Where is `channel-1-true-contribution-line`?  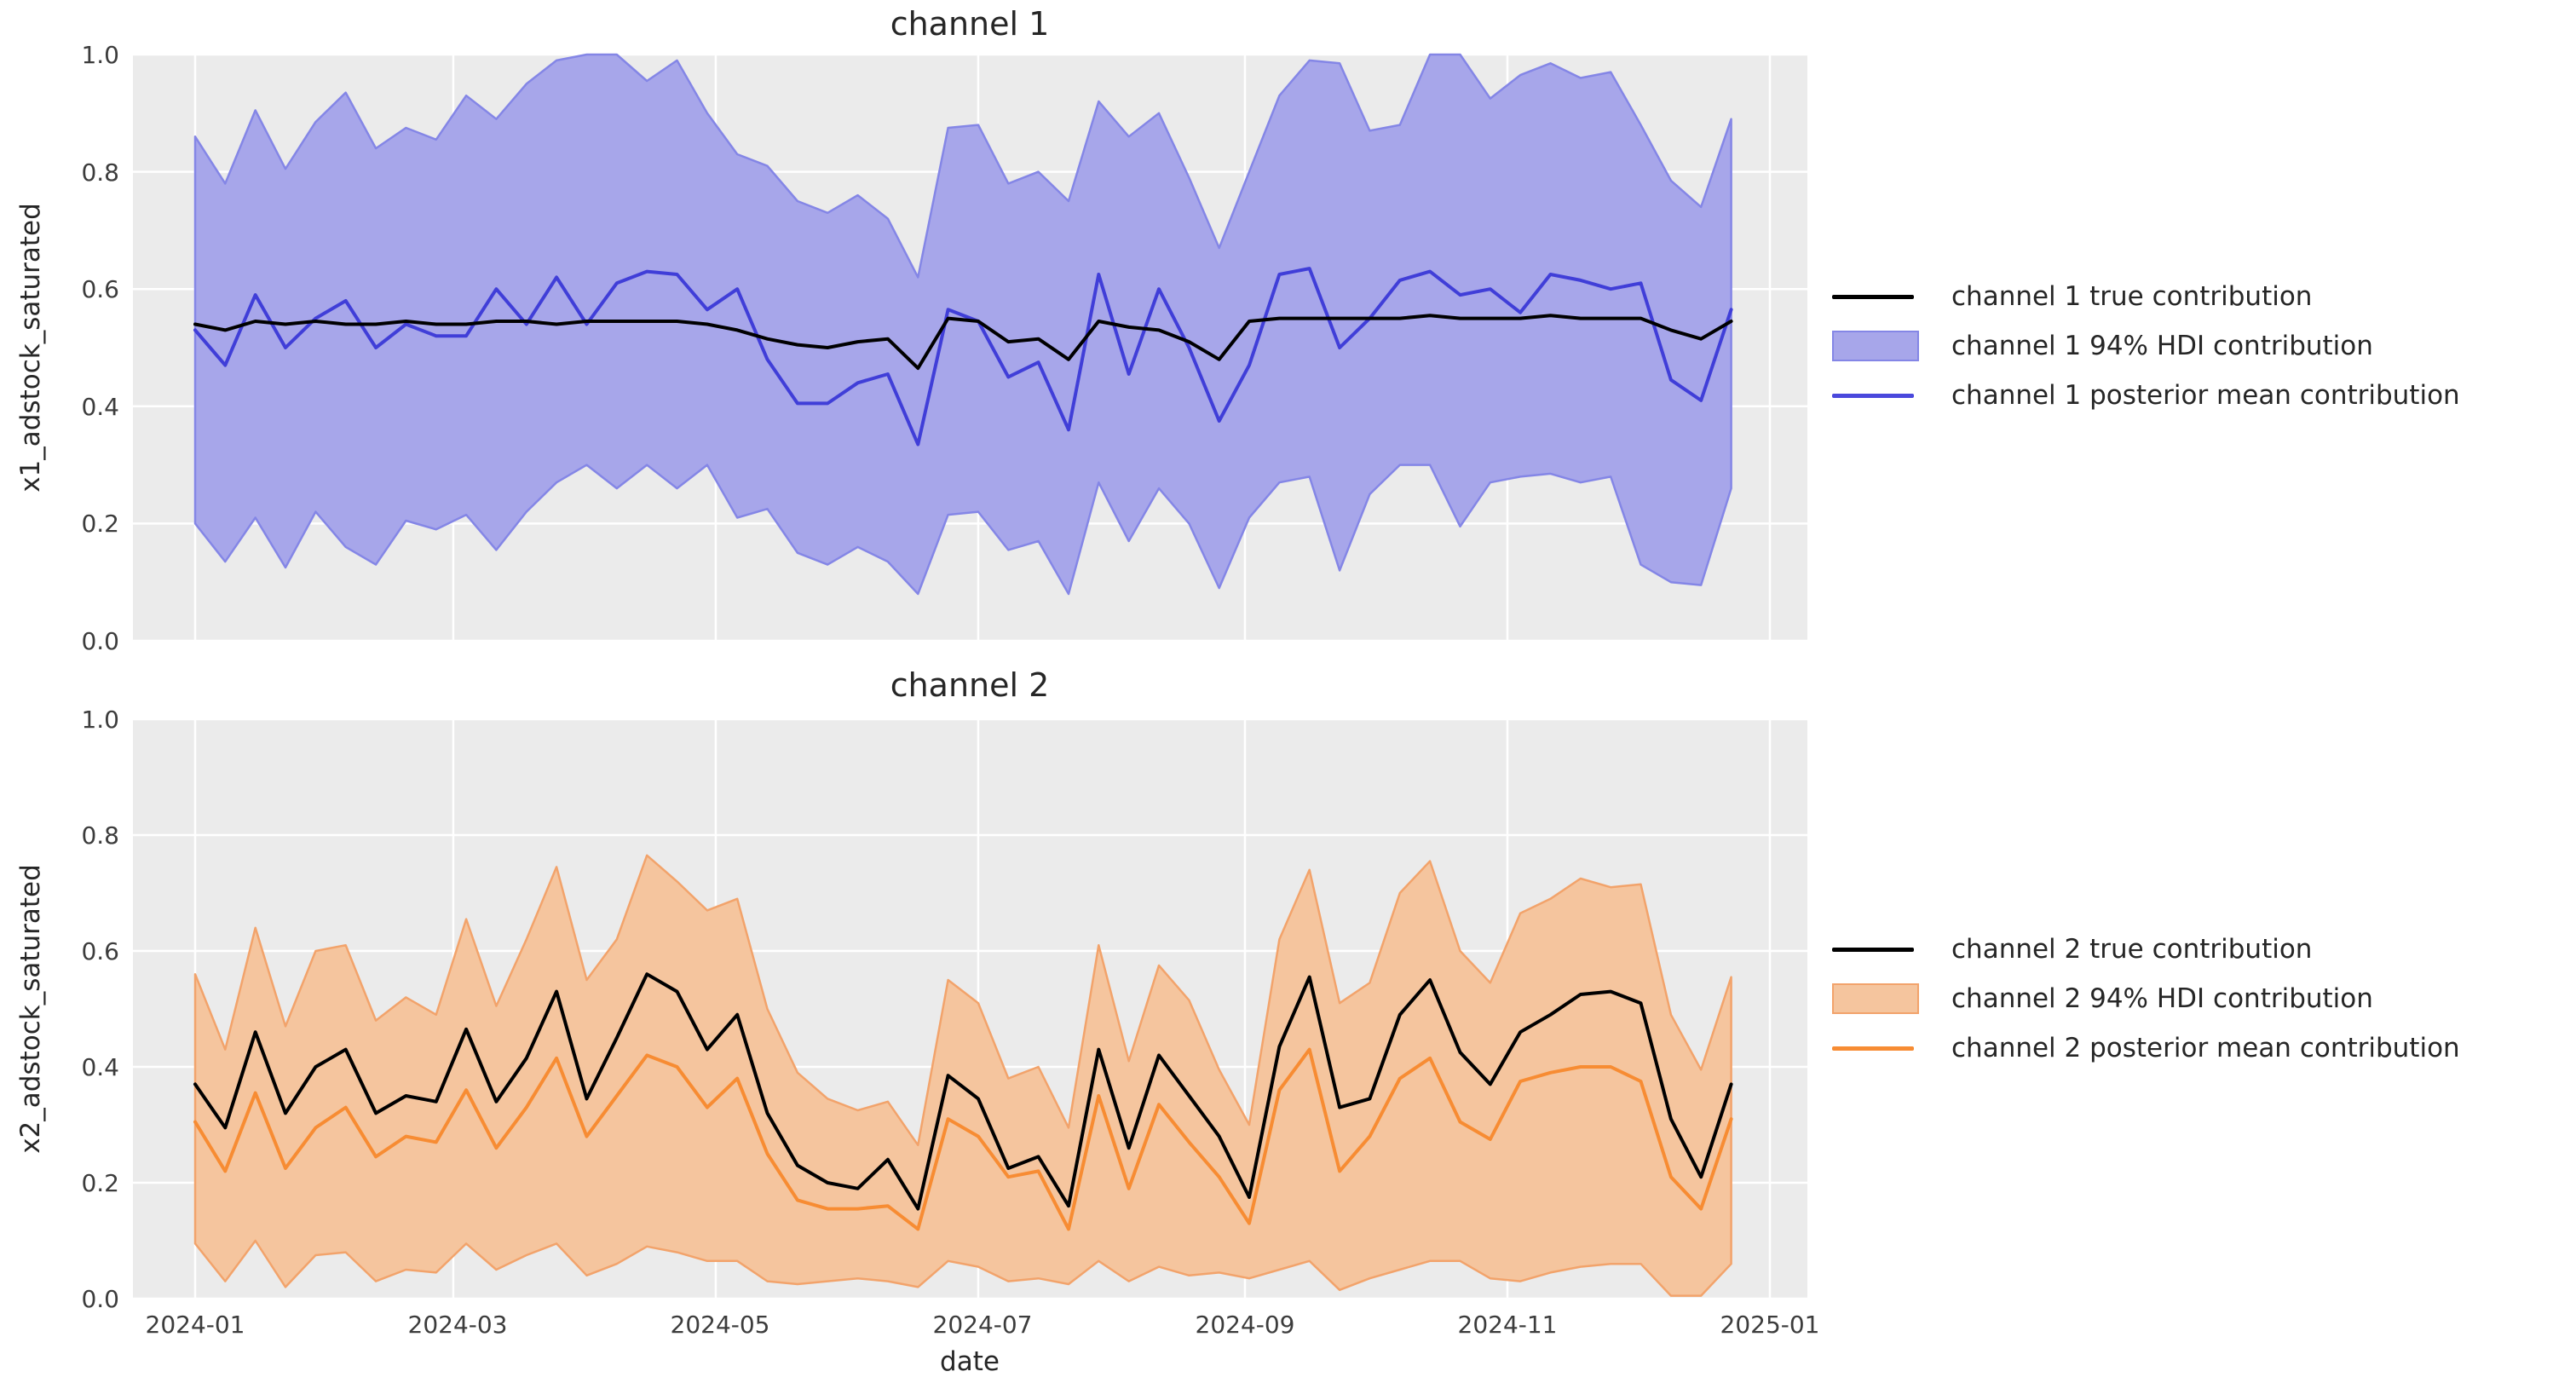
channel-1-true-contribution-line is located at coordinates (963, 342).